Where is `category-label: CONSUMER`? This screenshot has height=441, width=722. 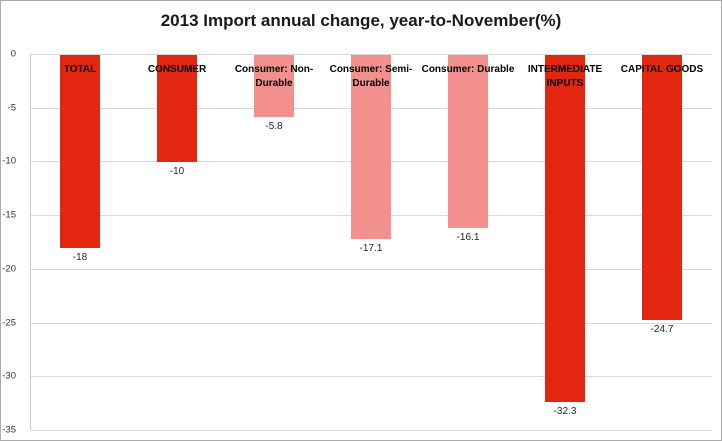
category-label: CONSUMER is located at coordinates (177, 69).